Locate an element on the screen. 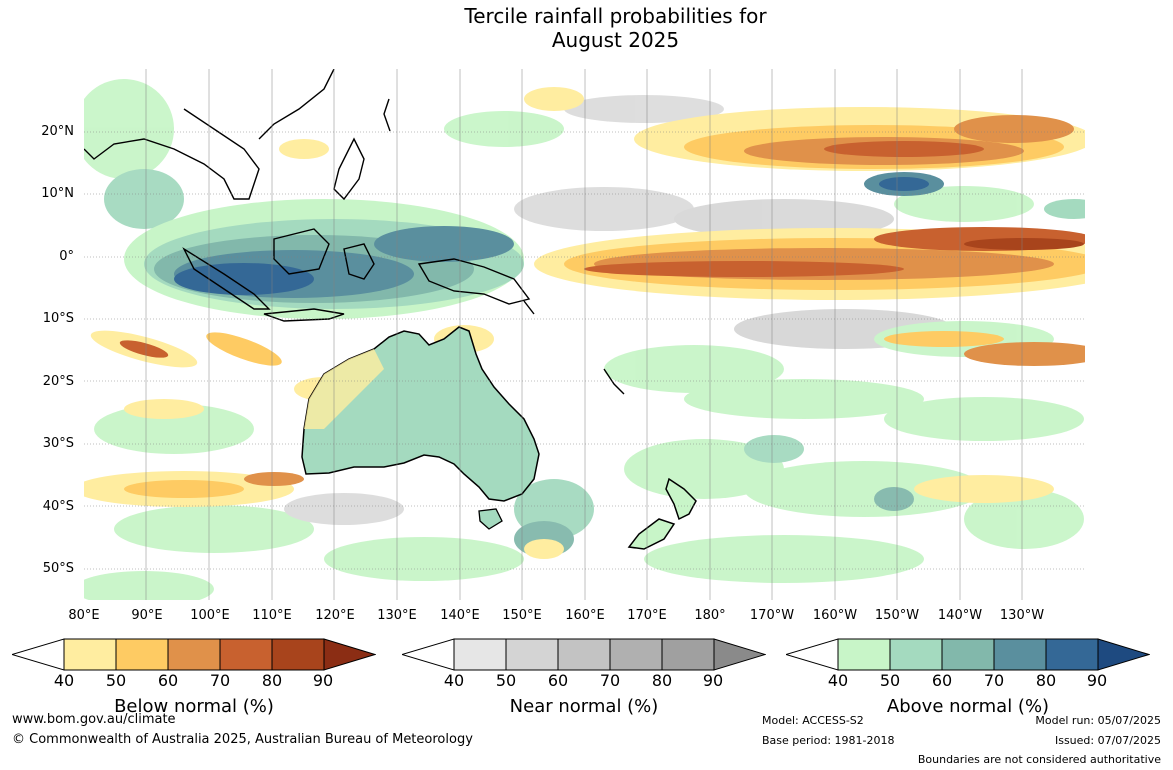  cb0-tick: 50 is located at coordinates (116, 680).